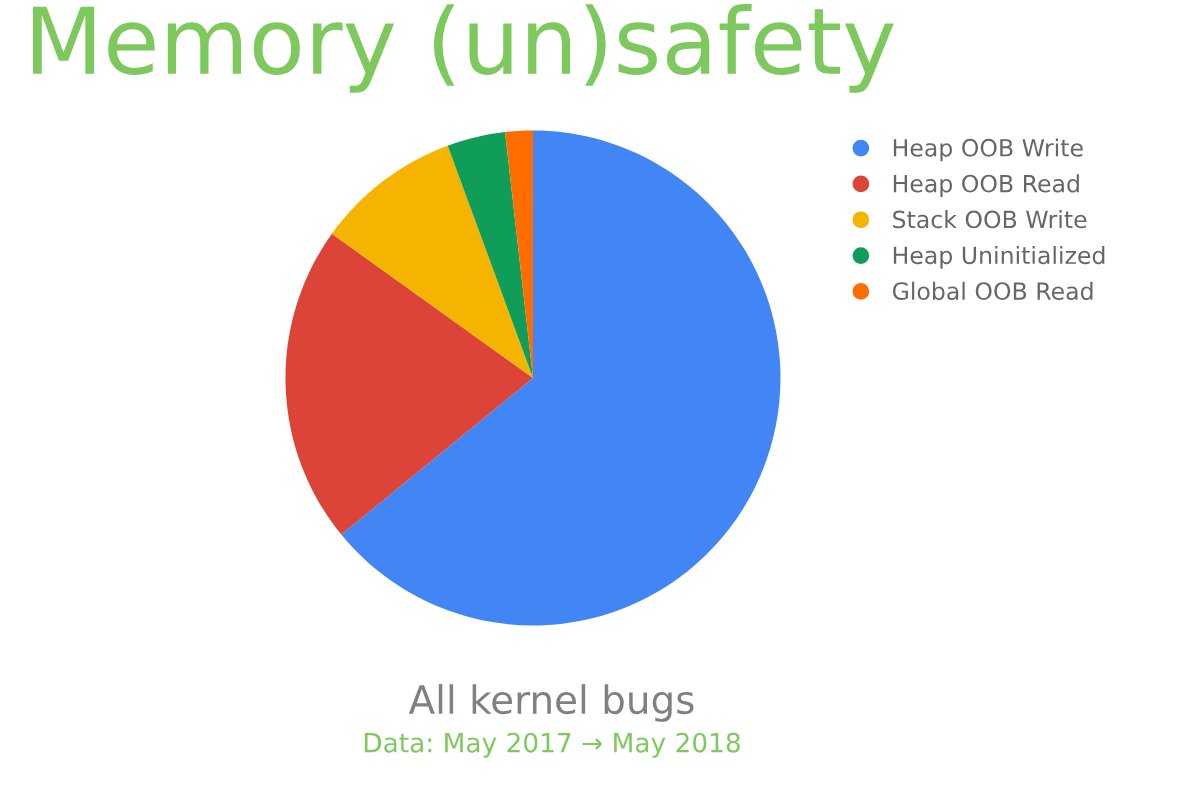 The image size is (1200, 808). What do you see at coordinates (990, 219) in the screenshot?
I see `legend-label: Stack OOB Write` at bounding box center [990, 219].